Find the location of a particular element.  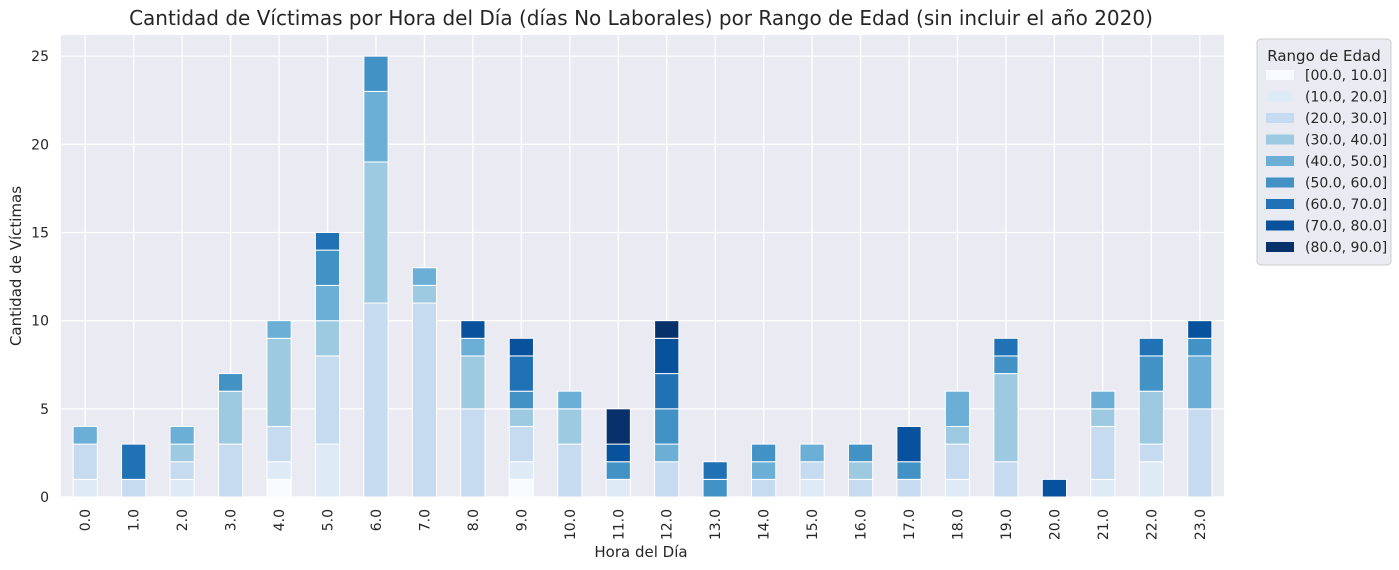

legend-label: (80.0, 90.0] is located at coordinates (1346, 248).